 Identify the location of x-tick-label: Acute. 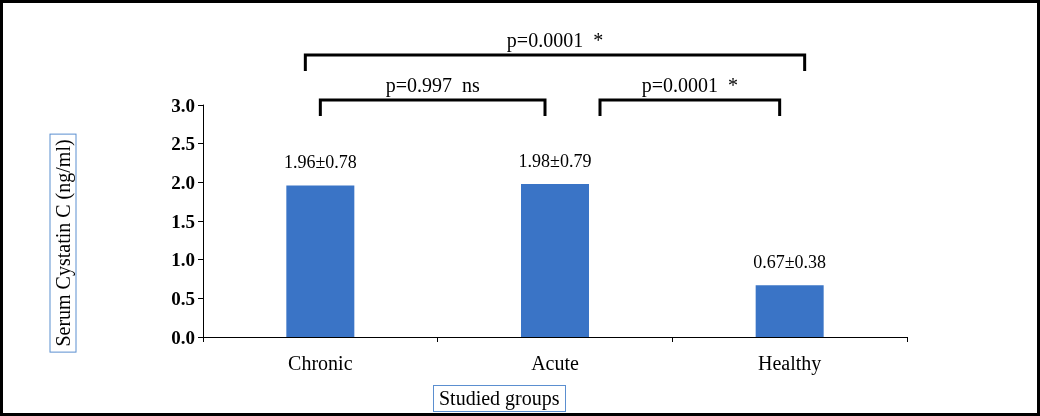
(555, 363).